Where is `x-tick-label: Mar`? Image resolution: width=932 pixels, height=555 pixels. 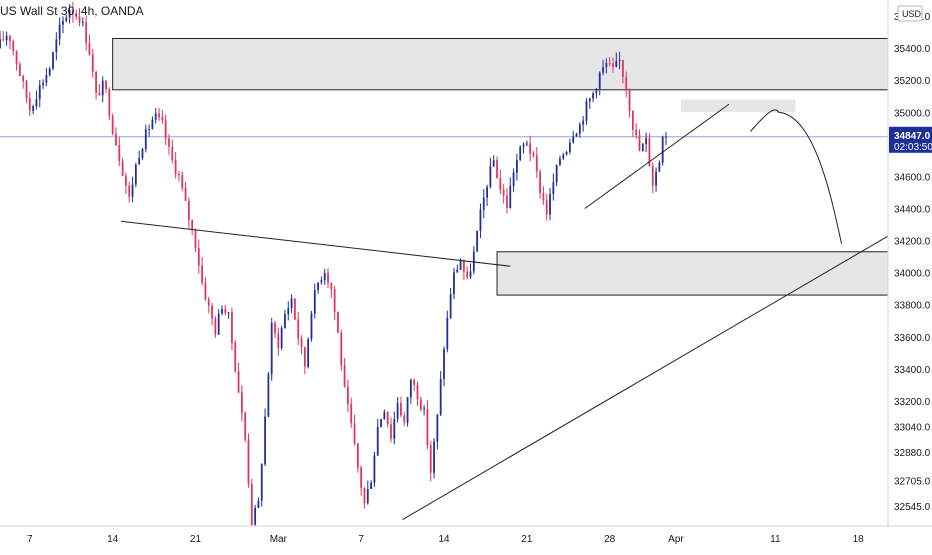 x-tick-label: Mar is located at coordinates (279, 539).